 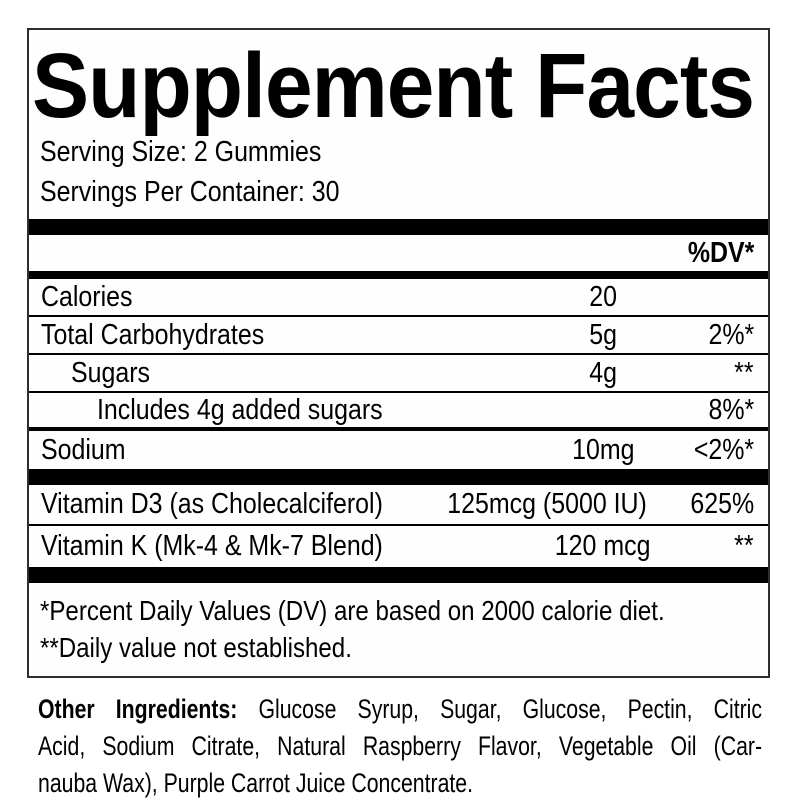 What do you see at coordinates (212, 546) in the screenshot?
I see `nutrient-name: Vitamin K (Mk-4 & Mk-7 Blend)` at bounding box center [212, 546].